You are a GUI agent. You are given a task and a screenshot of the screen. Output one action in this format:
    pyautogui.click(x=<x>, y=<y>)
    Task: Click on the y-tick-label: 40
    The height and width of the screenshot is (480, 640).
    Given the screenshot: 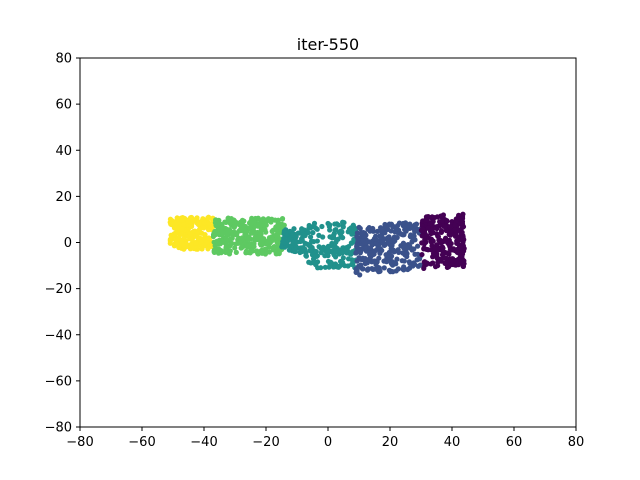 What is the action you would take?
    pyautogui.click(x=63, y=151)
    